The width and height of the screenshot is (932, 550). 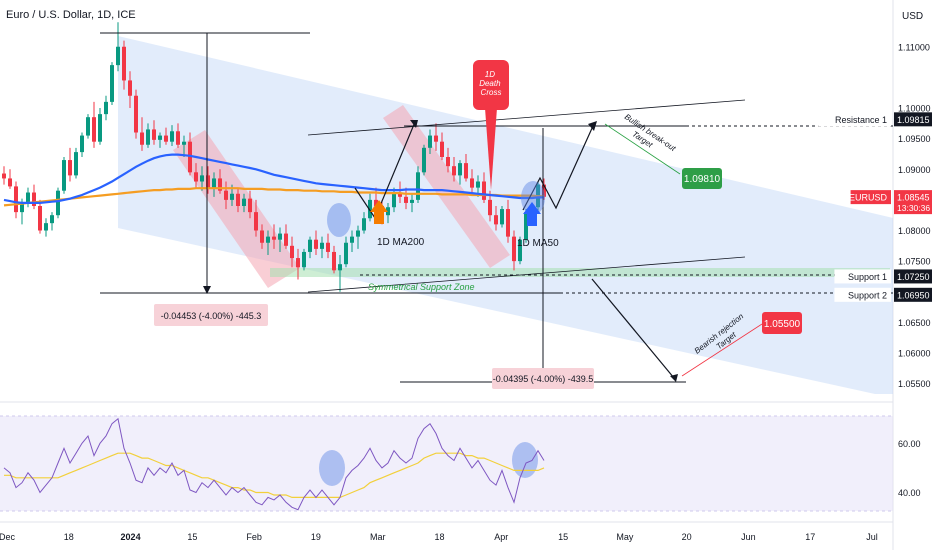 I want to click on bullish-target-box, so click(x=702, y=178).